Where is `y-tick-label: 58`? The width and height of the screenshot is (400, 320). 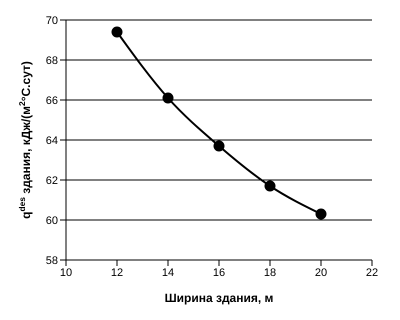
y-tick-label: 58 is located at coordinates (52, 260).